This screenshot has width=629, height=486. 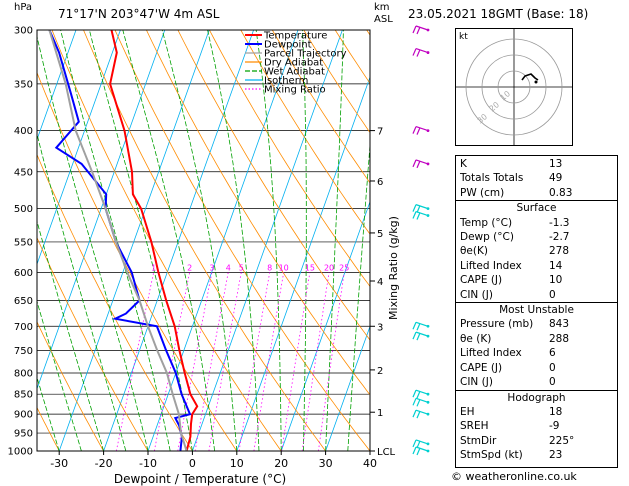 What do you see at coordinates (514, 476) in the screenshot?
I see `copyright-footer: © weatheronline.co.uk` at bounding box center [514, 476].